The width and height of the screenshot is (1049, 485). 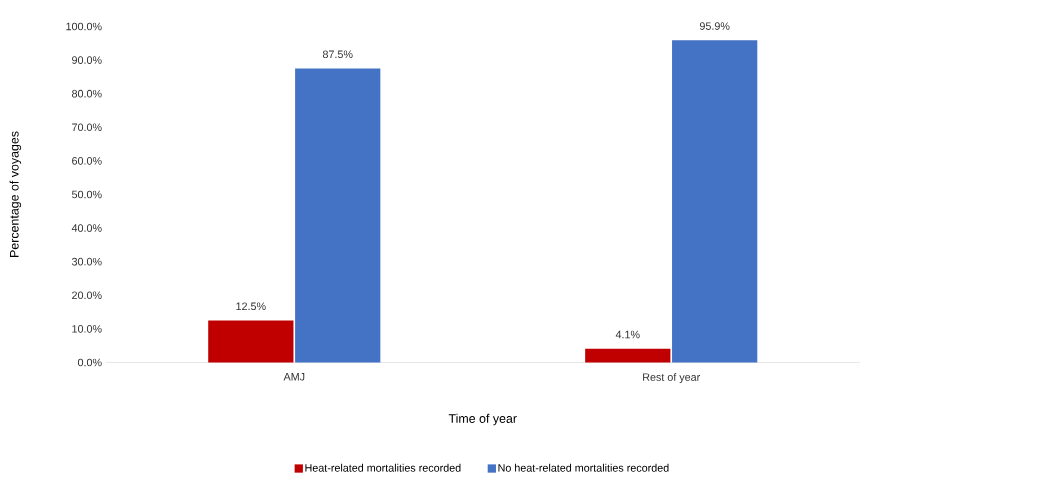 I want to click on y-tick-label: 50.0%, so click(x=86, y=194).